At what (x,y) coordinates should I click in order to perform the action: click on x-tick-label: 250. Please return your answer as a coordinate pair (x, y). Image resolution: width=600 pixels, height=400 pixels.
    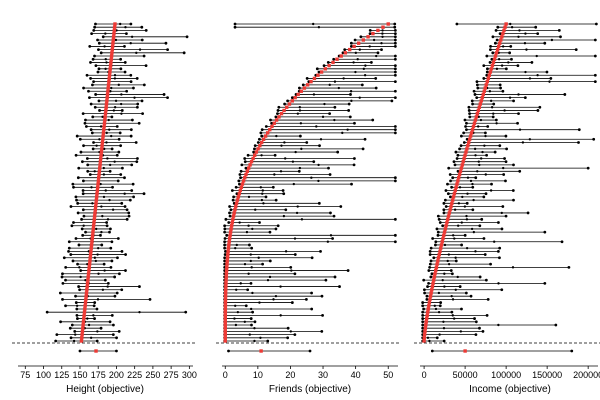
    Looking at the image, I should click on (152, 375).